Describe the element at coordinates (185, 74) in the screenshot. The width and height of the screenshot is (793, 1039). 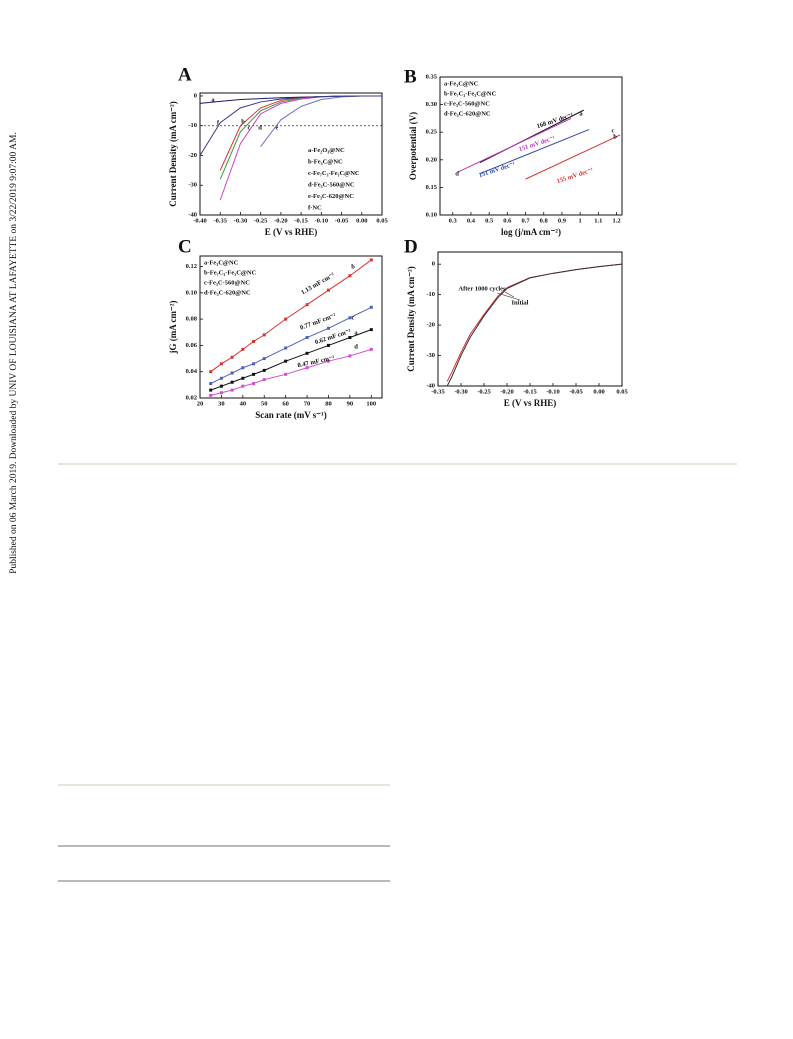
I see `panel-label: A` at that location.